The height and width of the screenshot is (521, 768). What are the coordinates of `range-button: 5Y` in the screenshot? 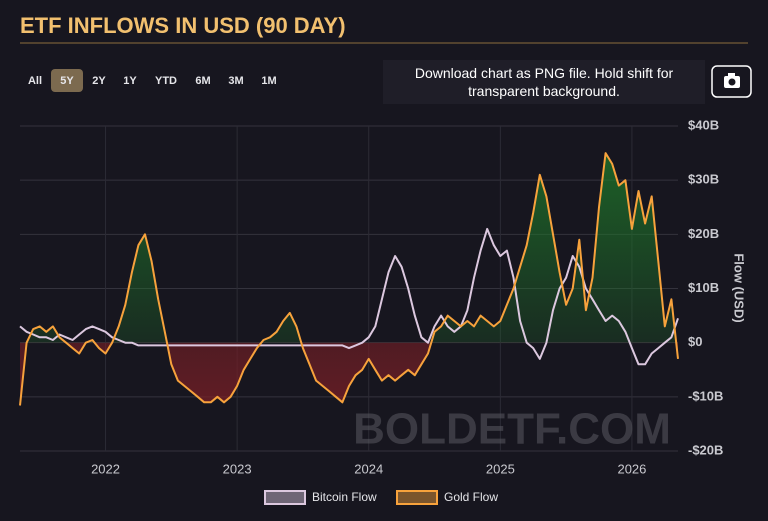 It's located at (67, 81).